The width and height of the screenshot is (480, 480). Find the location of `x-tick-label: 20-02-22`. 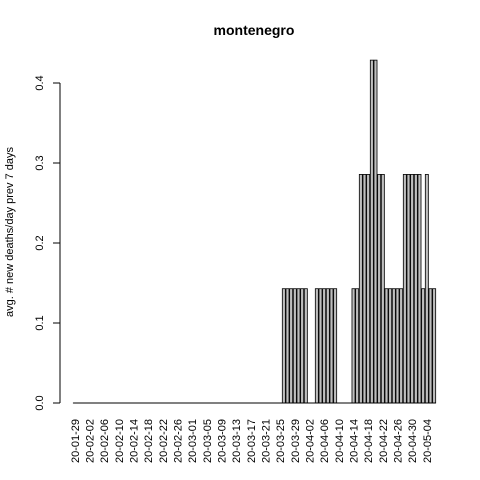

x-tick-label: 20-02-22 is located at coordinates (164, 441).